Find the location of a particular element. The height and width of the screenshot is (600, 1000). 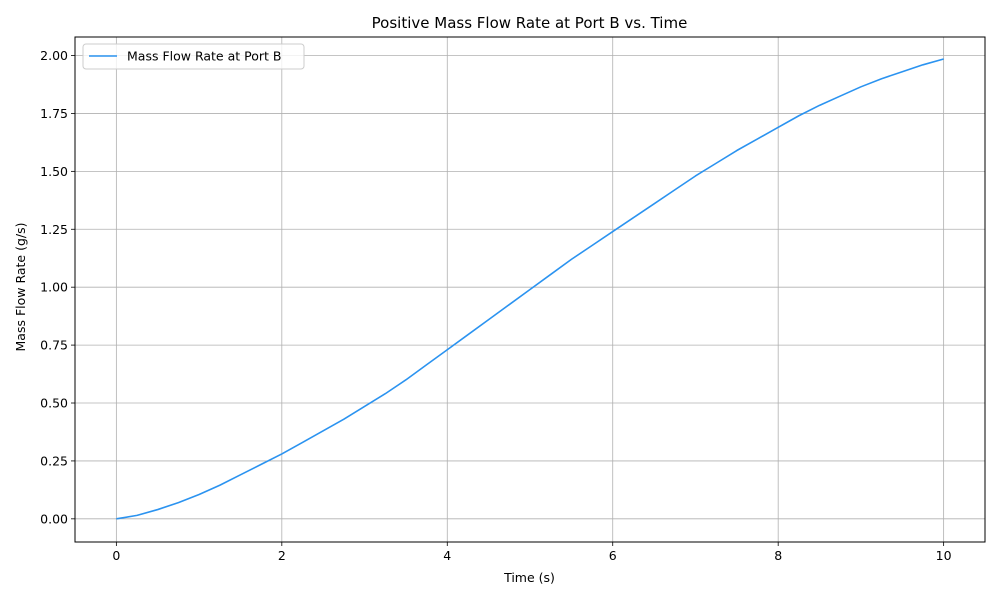

y-tick-label: 1.50 is located at coordinates (54, 171).